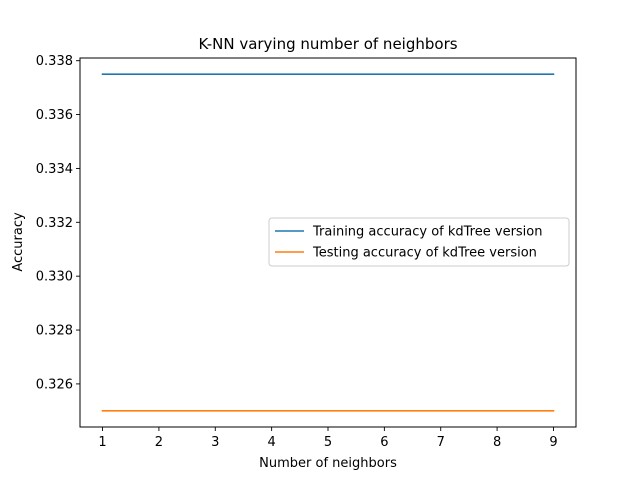 The image size is (640, 480). Describe the element at coordinates (327, 44) in the screenshot. I see `chart-title: K-NN varying number of neighbors` at that location.